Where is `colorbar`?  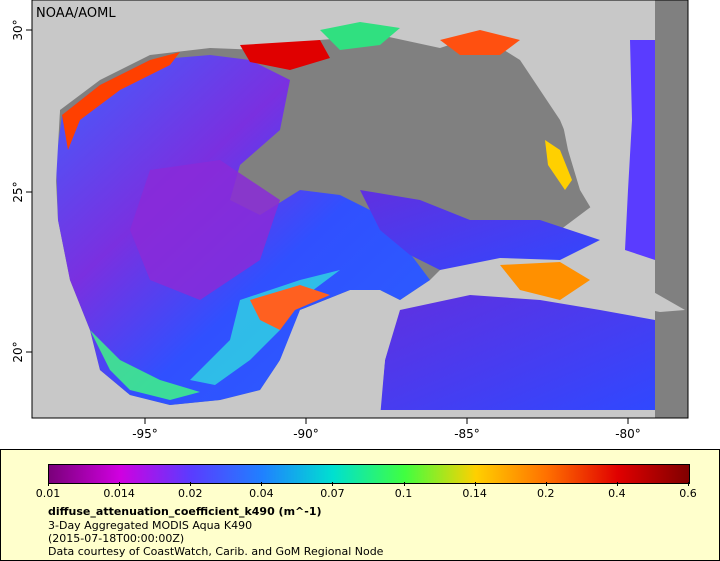 colorbar is located at coordinates (369, 474).